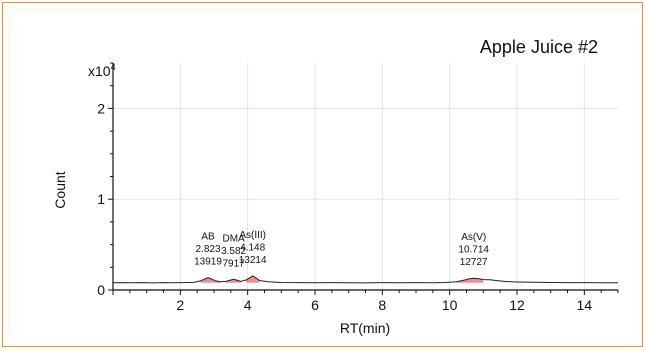 The height and width of the screenshot is (351, 647). I want to click on peak-rt-2: 4.148, so click(252, 247).